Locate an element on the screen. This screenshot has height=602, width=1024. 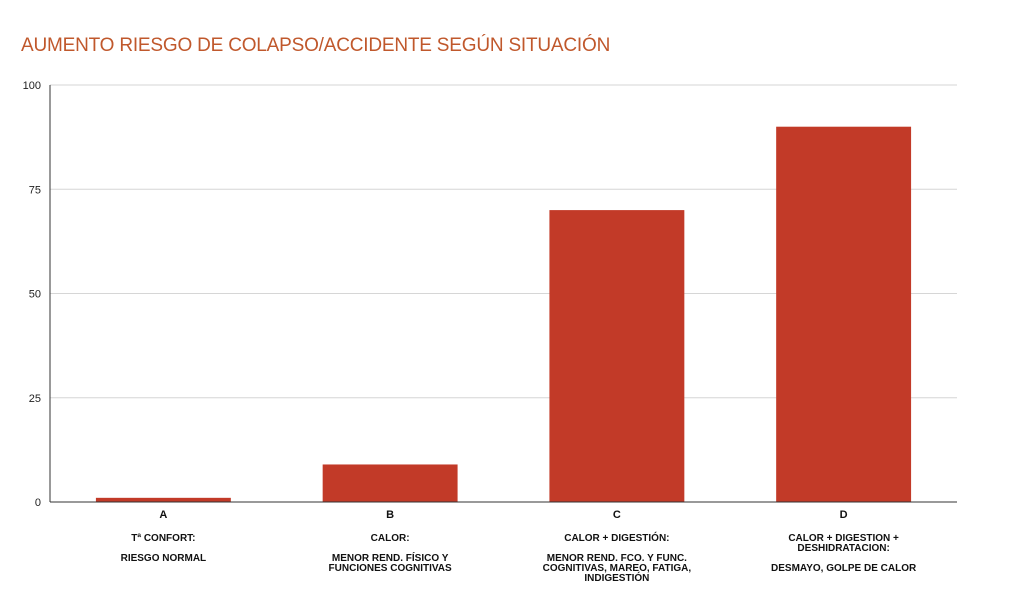
y-tick-label: 100 is located at coordinates (32, 86).